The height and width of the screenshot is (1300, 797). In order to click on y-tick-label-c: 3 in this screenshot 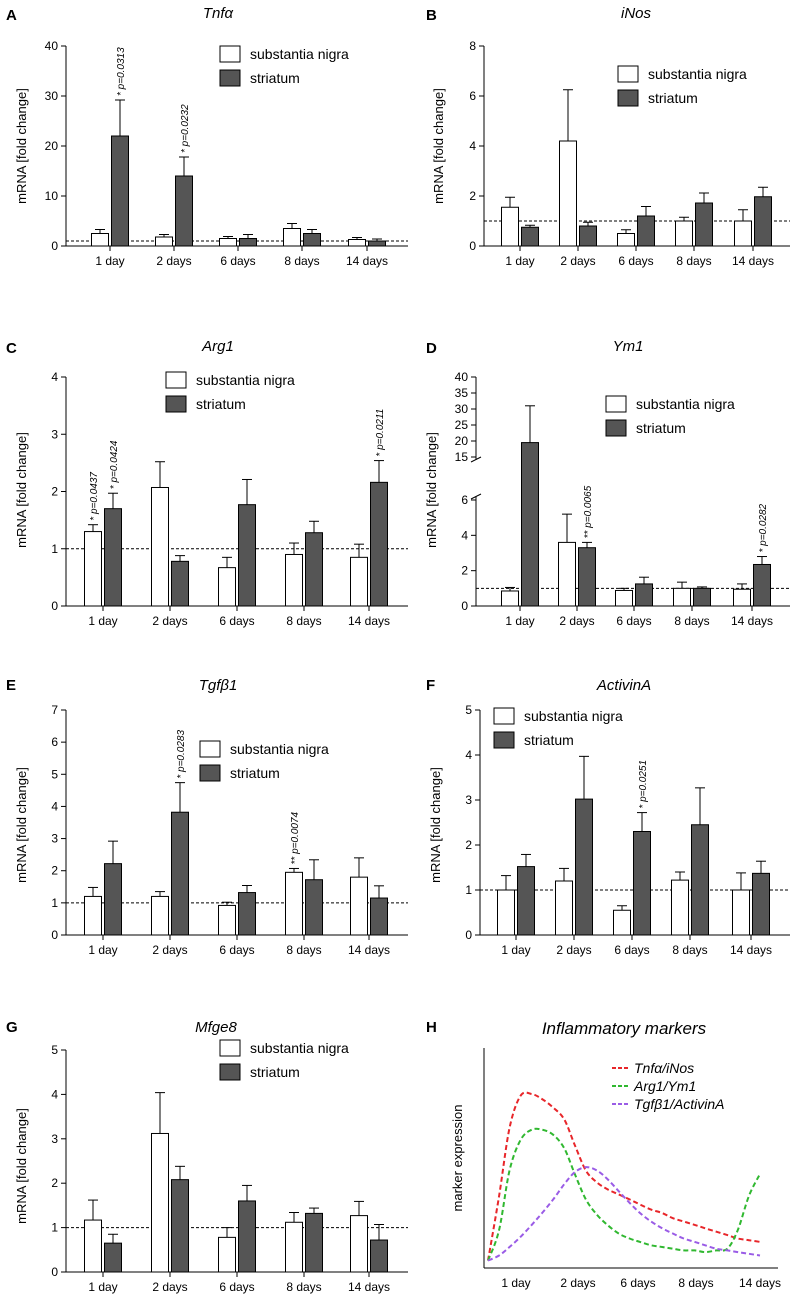, I will do `click(54, 434)`.